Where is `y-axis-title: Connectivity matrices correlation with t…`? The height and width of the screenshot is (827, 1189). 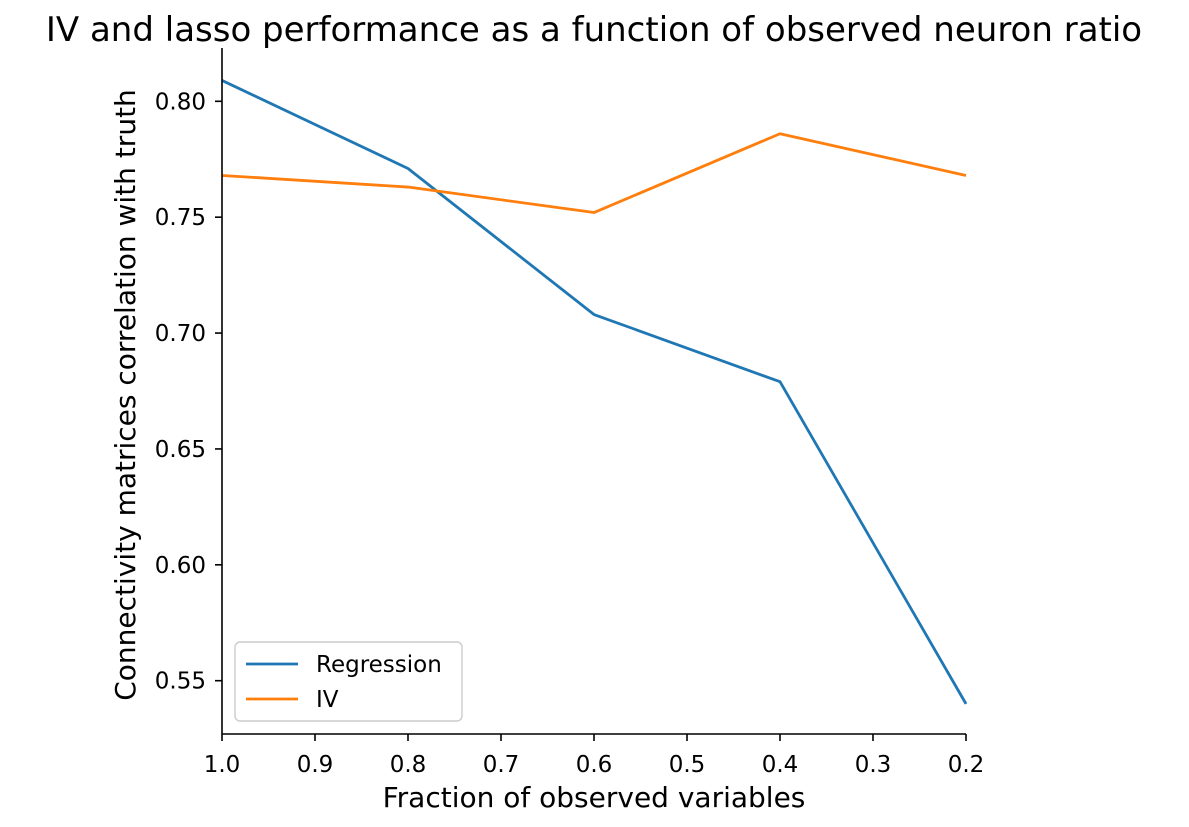 y-axis-title: Connectivity matrices correlation with t… is located at coordinates (125, 395).